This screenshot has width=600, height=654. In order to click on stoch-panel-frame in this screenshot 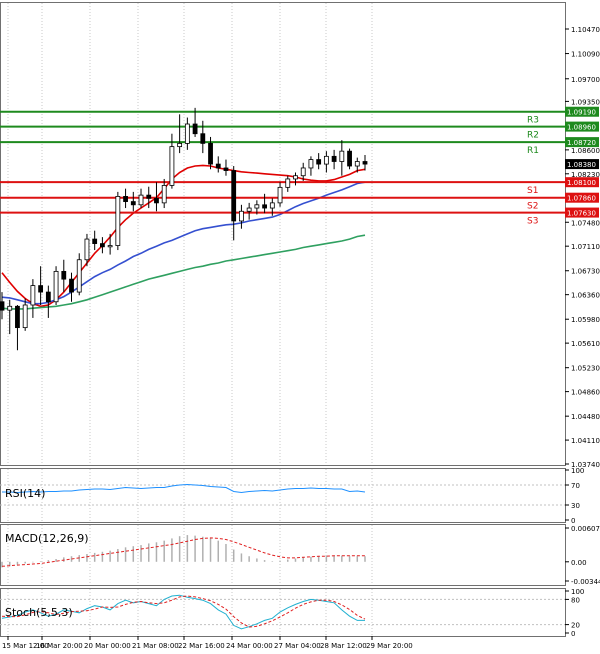, I will do `click(283, 612)`.